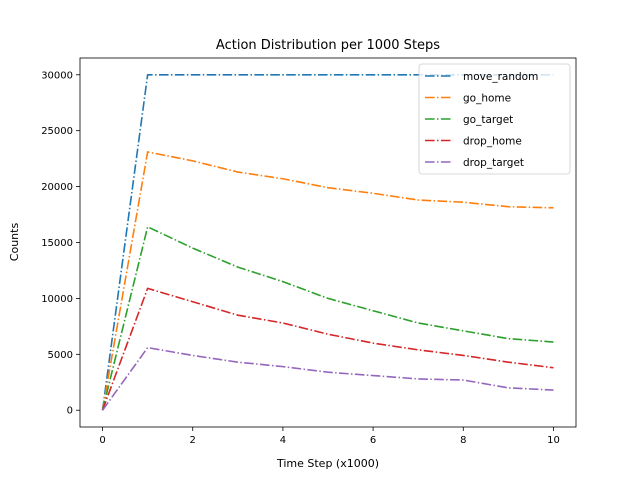 This screenshot has width=640, height=480. Describe the element at coordinates (492, 142) in the screenshot. I see `legend-label-drop-home: drop_home` at that location.